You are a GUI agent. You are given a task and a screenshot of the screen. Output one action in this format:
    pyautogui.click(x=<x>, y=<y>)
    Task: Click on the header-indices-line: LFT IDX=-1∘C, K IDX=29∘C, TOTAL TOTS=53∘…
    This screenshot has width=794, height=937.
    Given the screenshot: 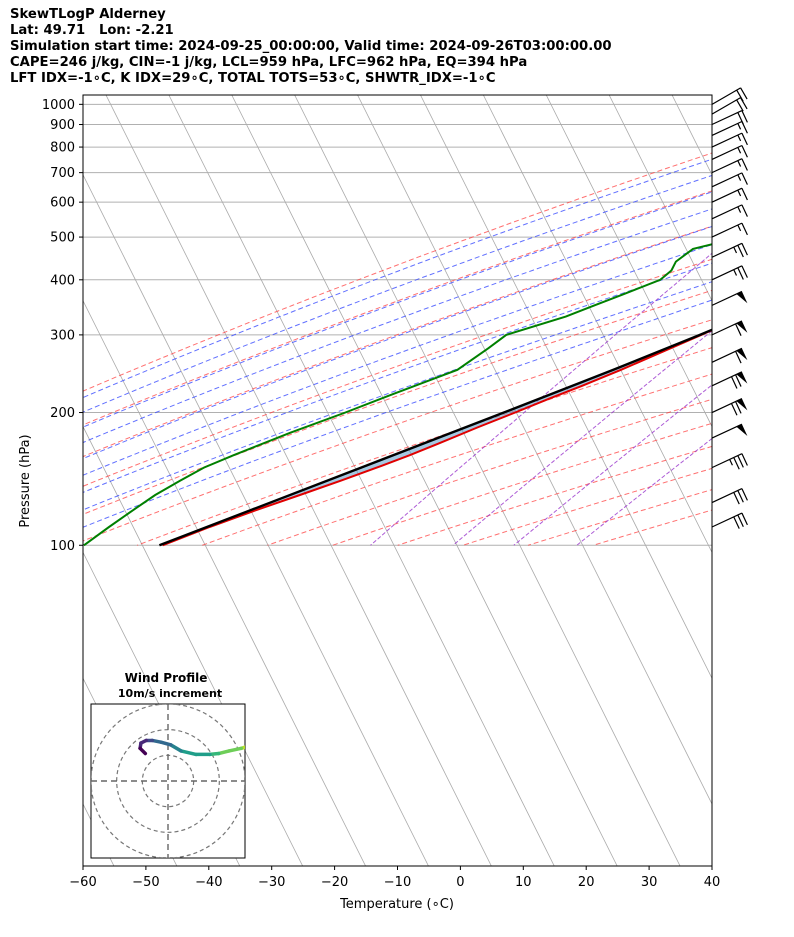 What is the action you would take?
    pyautogui.click(x=253, y=78)
    